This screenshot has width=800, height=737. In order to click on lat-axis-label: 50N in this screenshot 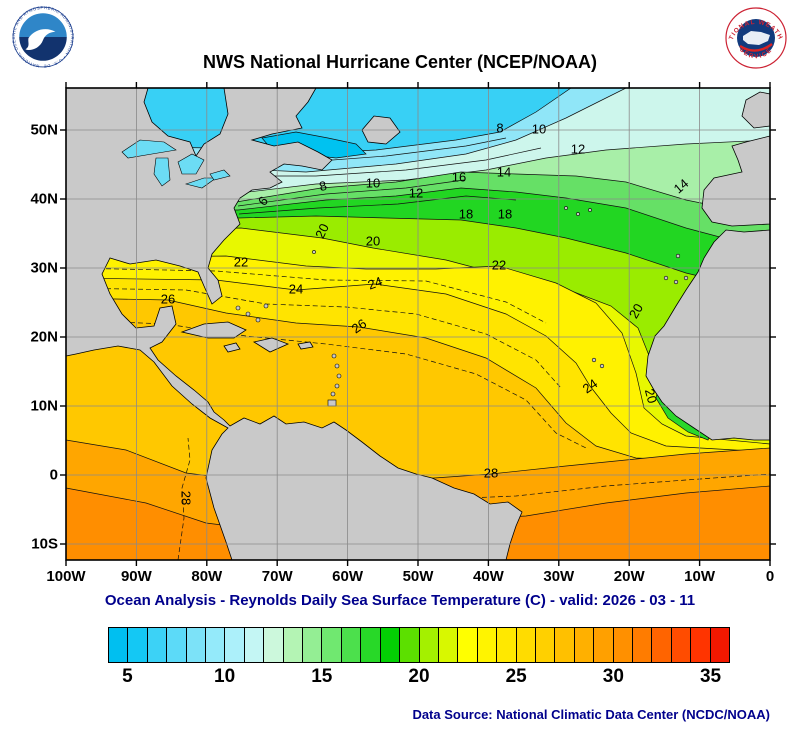, I will do `click(44, 130)`.